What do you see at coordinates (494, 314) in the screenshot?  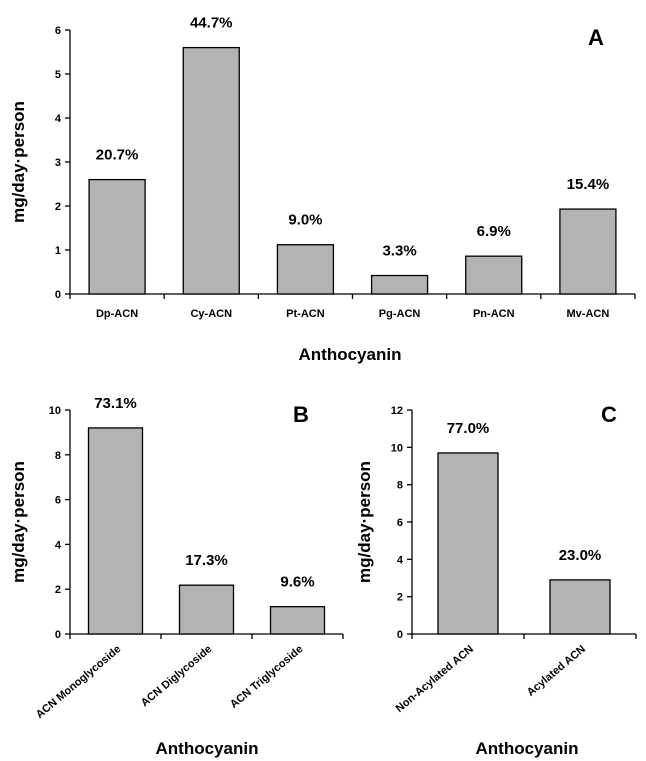 I see `x-tick-label: Pn-ACN` at bounding box center [494, 314].